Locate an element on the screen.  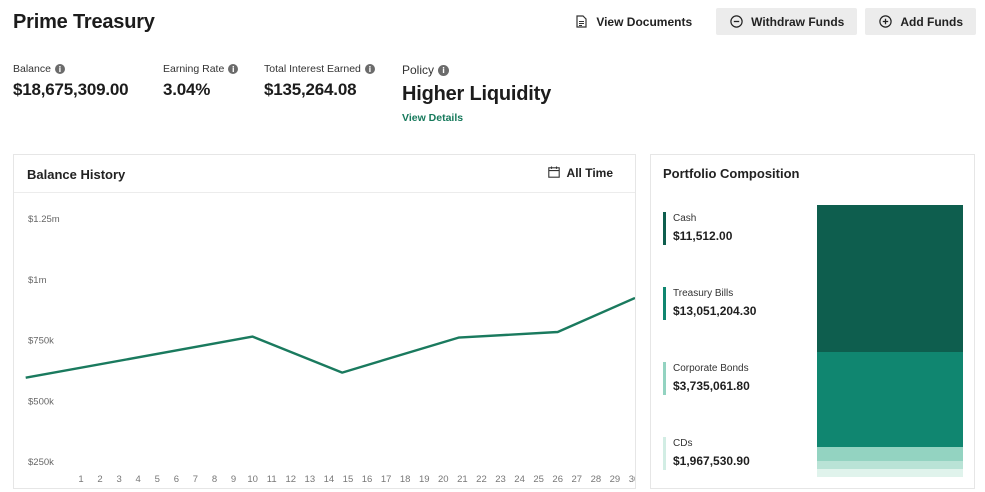
legend-value: $13,051,204.30 is located at coordinates (715, 311).